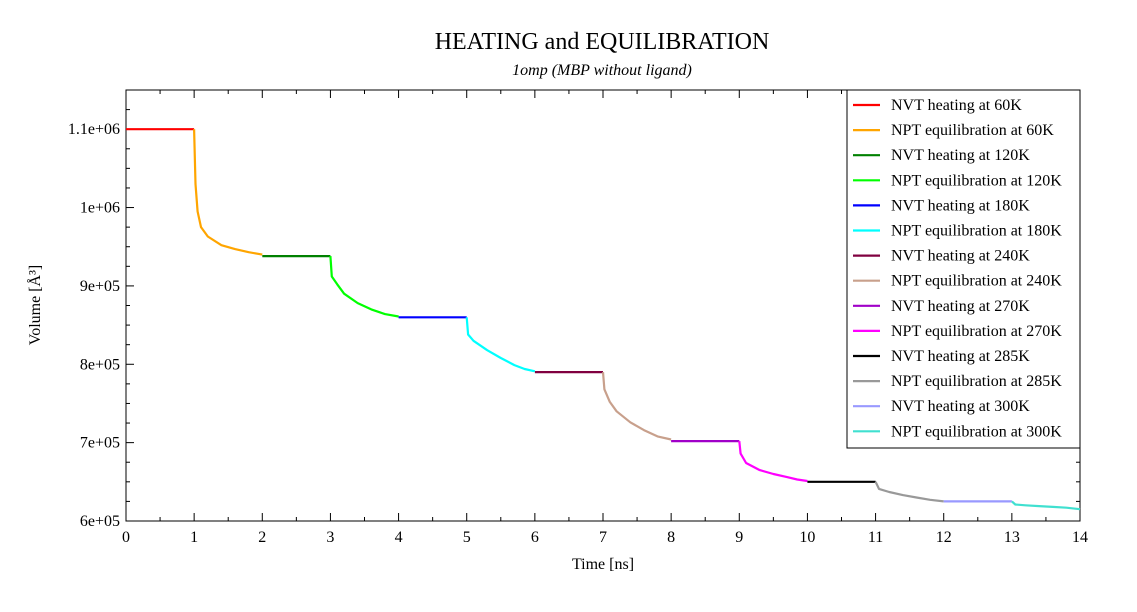 The width and height of the screenshot is (1137, 612). Describe the element at coordinates (603, 537) in the screenshot. I see `x-tick-label: 7` at that location.